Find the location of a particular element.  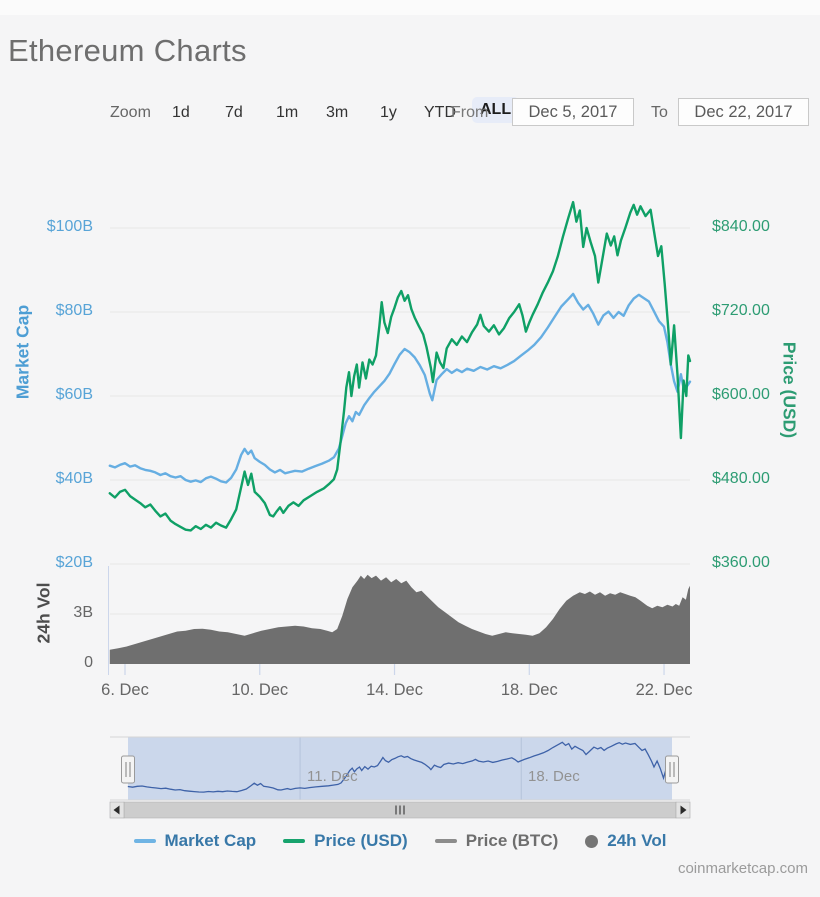

legend-item-label: 24h Vol is located at coordinates (637, 840).